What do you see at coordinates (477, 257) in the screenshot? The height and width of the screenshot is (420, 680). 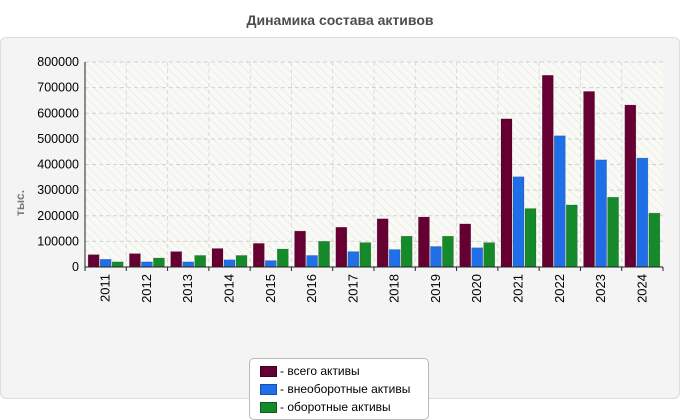 I see `bar-noncurrent-2020` at bounding box center [477, 257].